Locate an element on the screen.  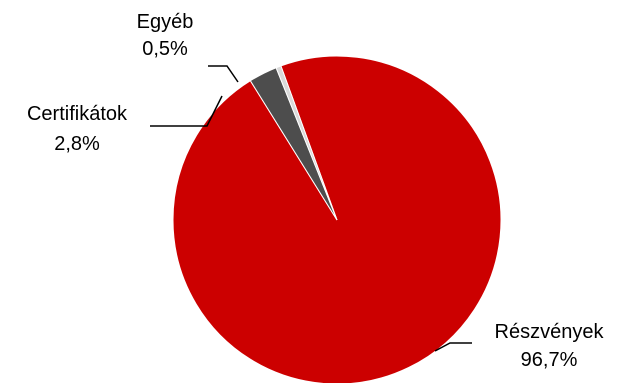
label-egyeb-value: 0,5% is located at coordinates (165, 49).